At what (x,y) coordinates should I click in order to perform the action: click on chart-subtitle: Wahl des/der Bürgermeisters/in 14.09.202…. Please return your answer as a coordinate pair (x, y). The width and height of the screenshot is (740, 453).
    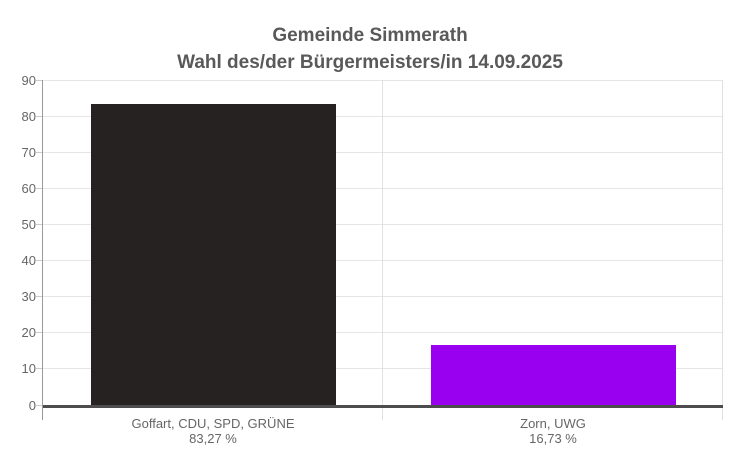
    Looking at the image, I should click on (370, 62).